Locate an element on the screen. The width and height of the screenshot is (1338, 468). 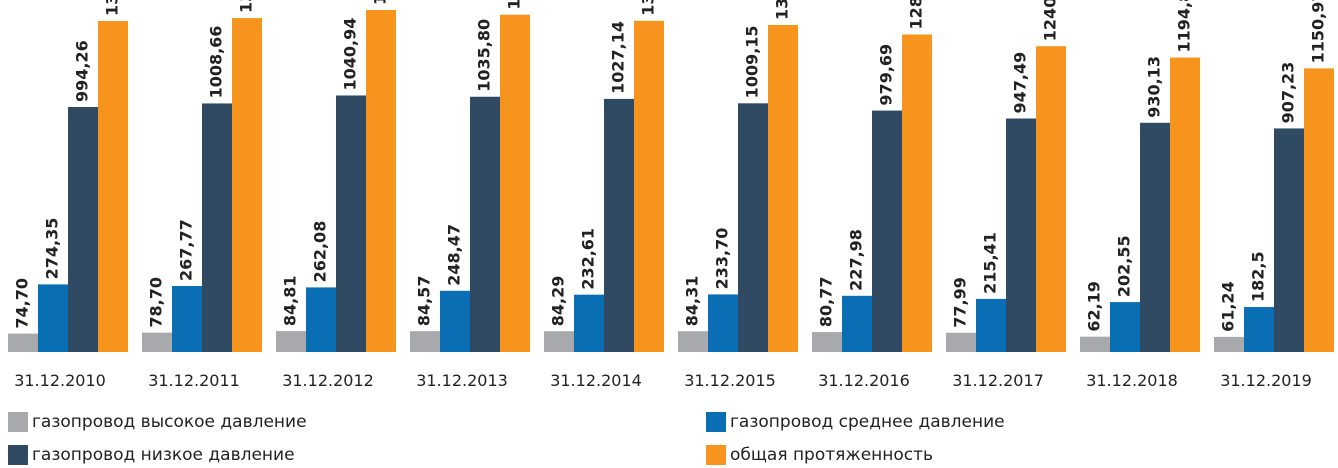
value-label: 267,77 is located at coordinates (186, 250).